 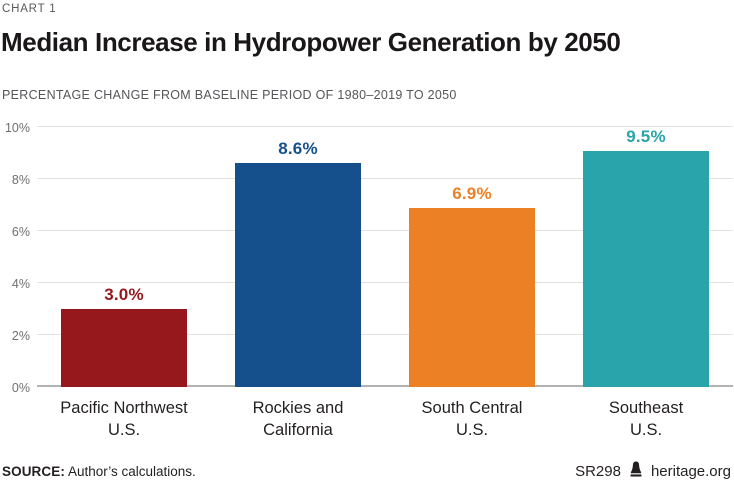 I want to click on x-category-label: Rockies and California, so click(x=298, y=419).